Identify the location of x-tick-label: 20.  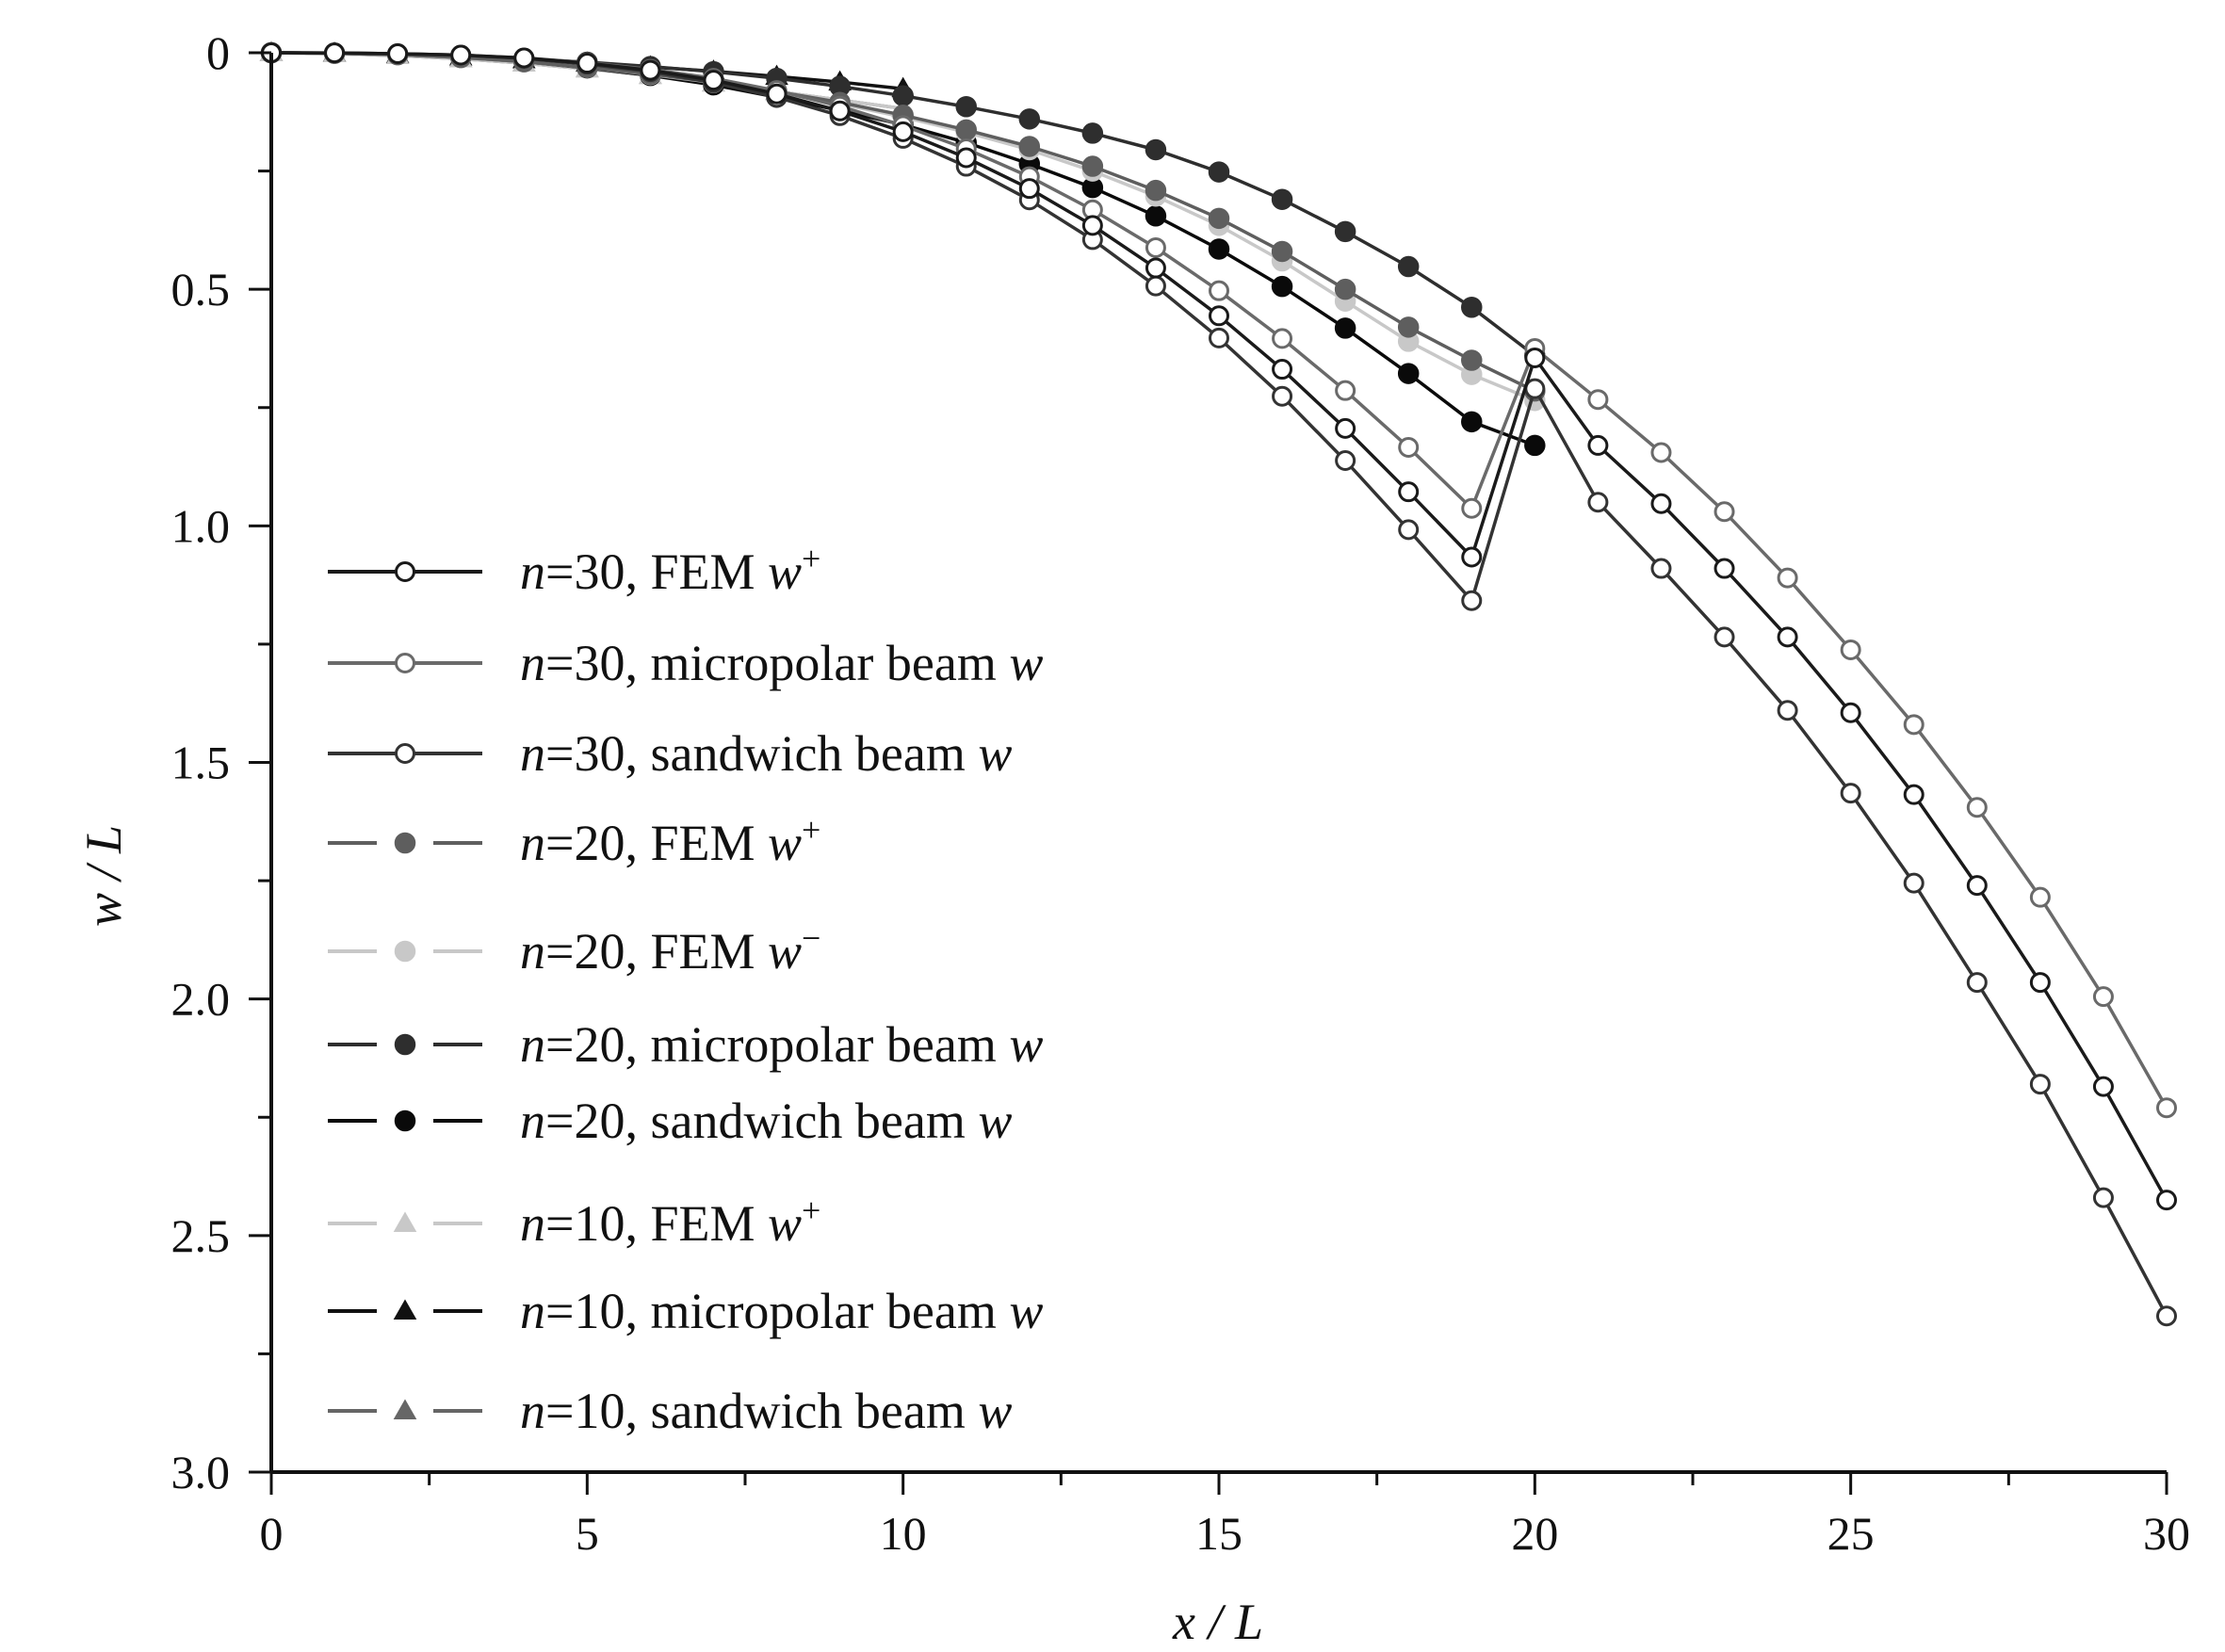
(1534, 1534).